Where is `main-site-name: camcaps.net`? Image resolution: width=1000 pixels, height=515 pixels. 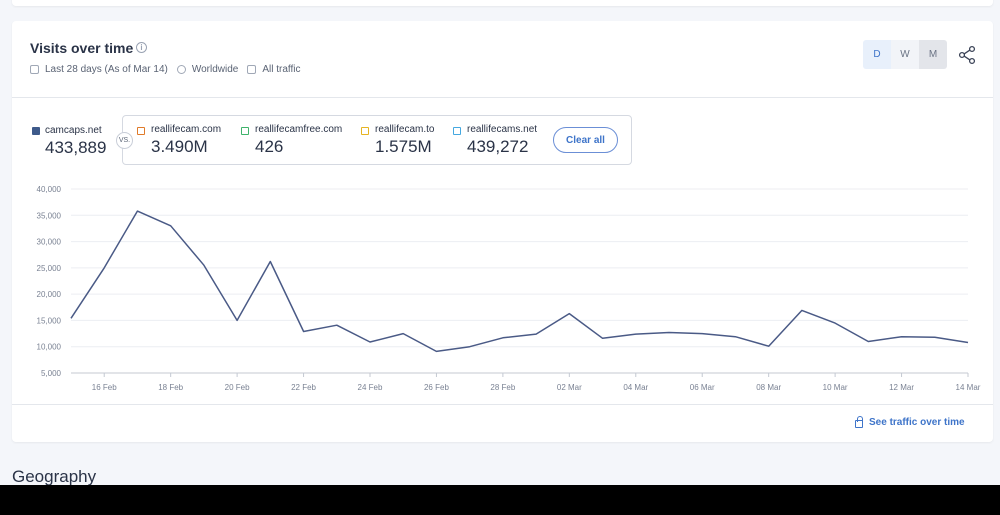
main-site-name: camcaps.net is located at coordinates (73, 130).